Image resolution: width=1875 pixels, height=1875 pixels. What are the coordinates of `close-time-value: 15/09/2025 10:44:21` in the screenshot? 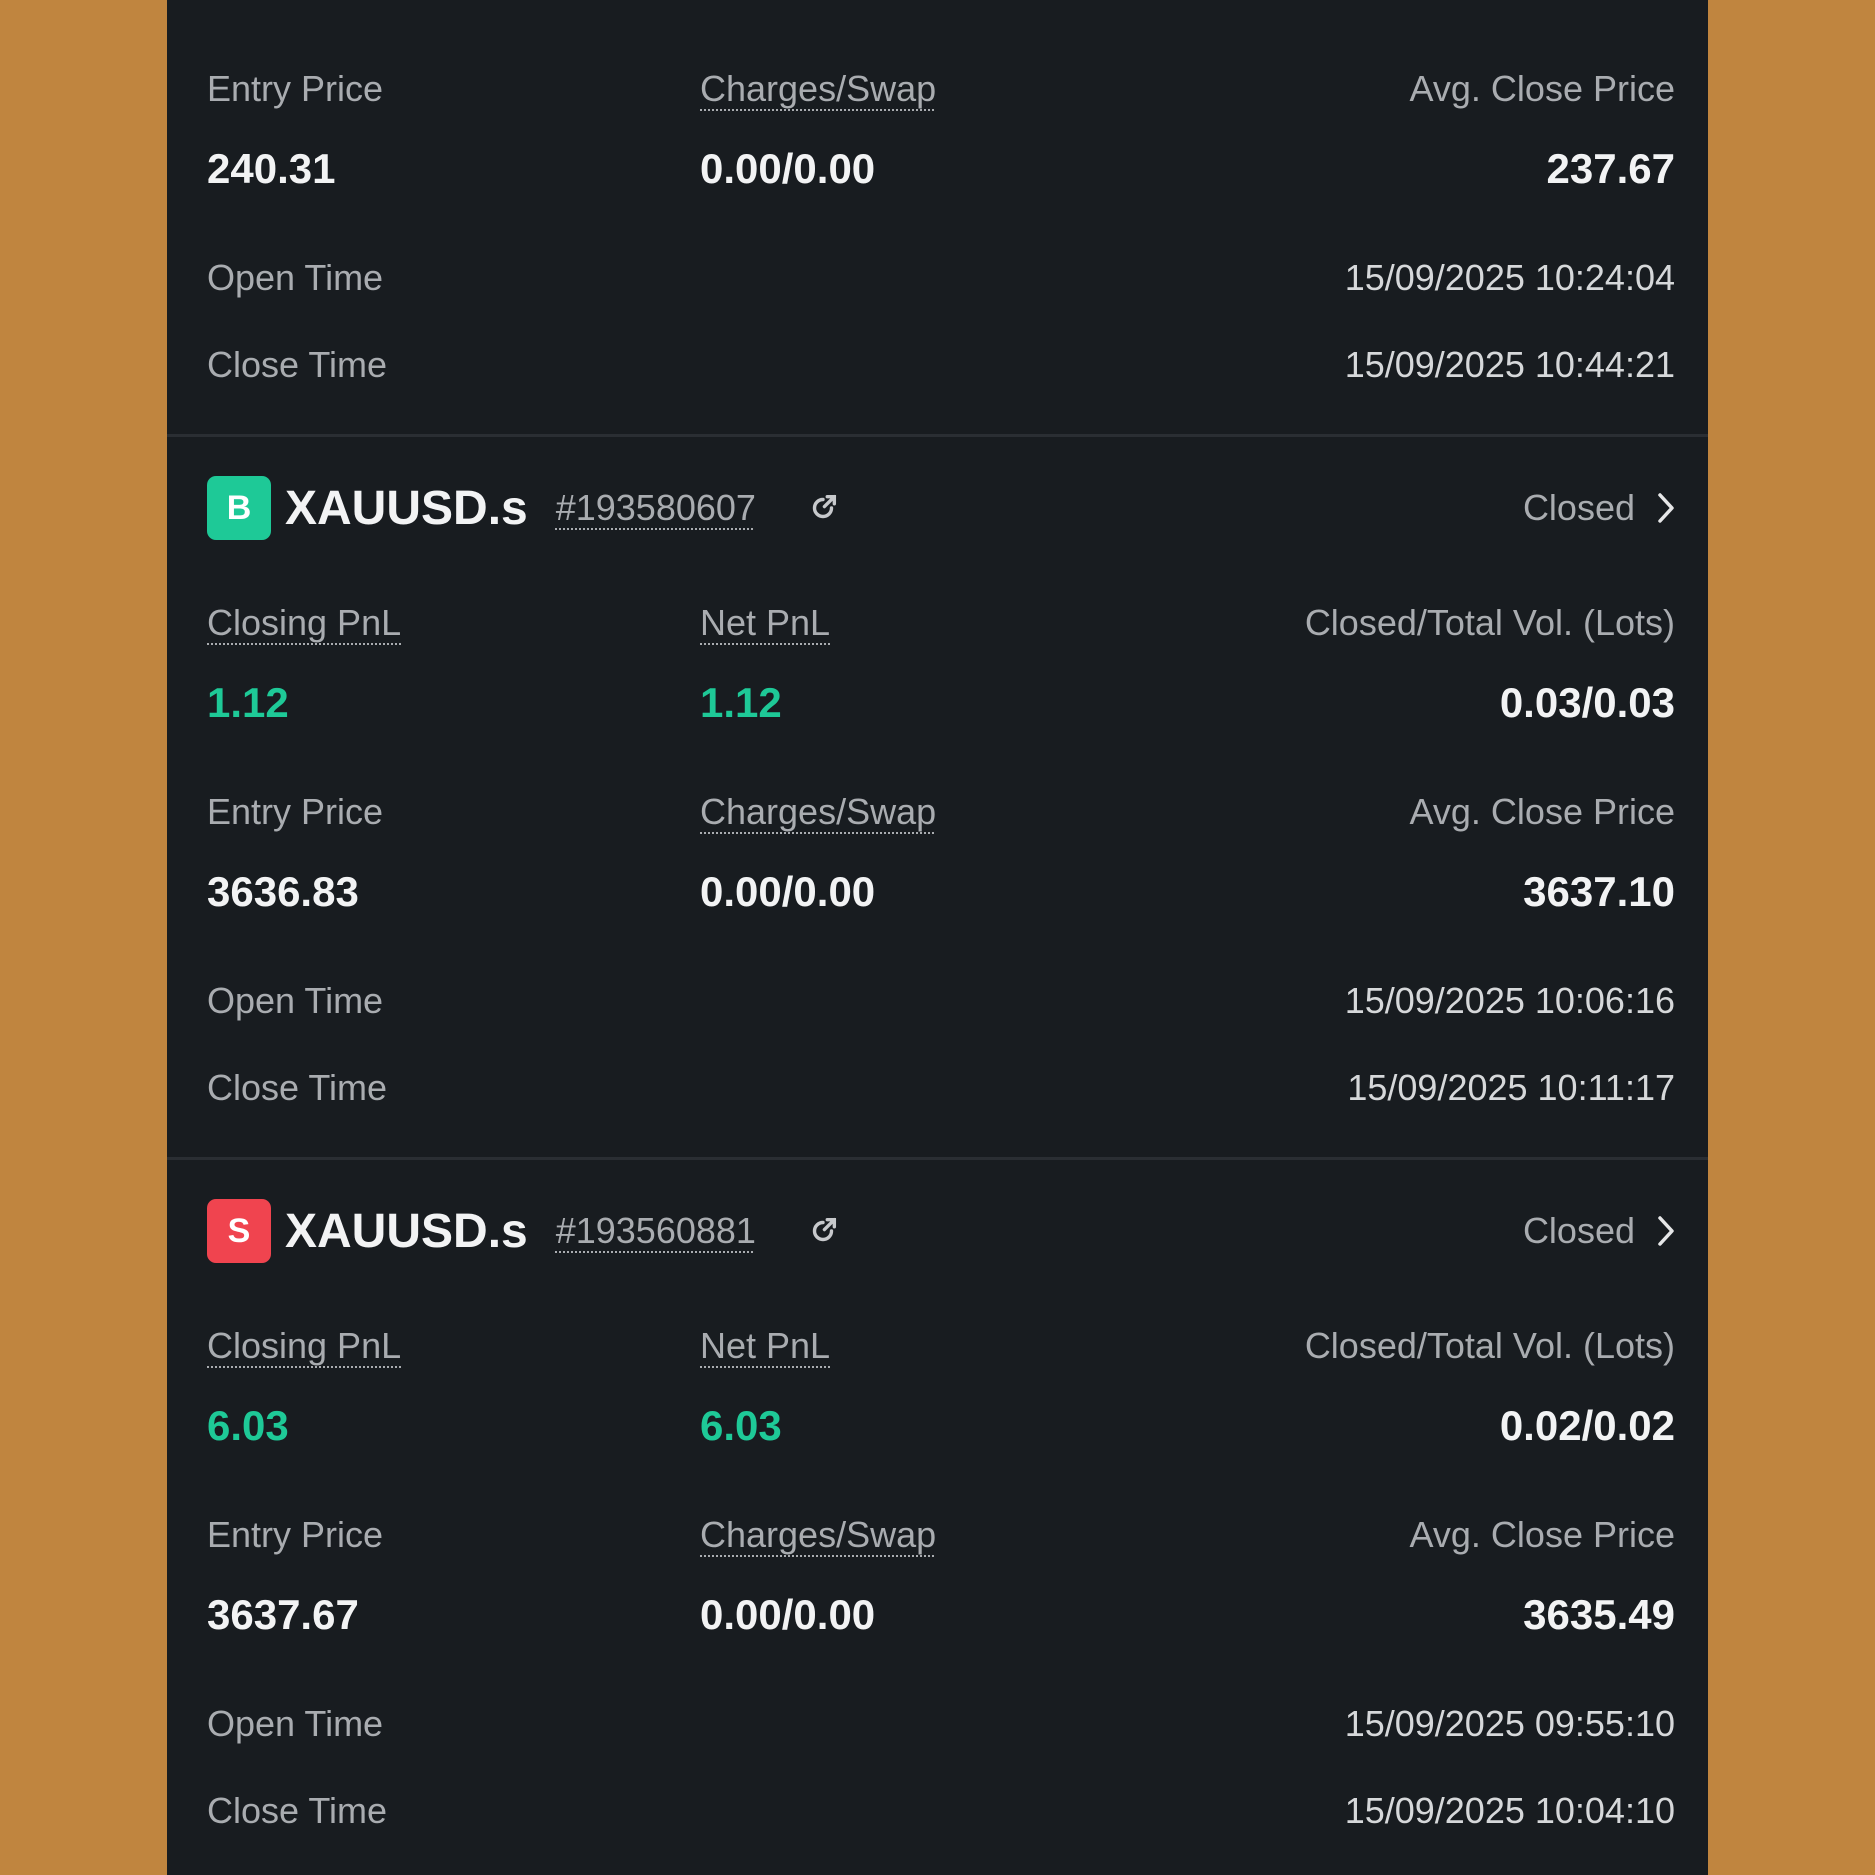 It's located at (1509, 364).